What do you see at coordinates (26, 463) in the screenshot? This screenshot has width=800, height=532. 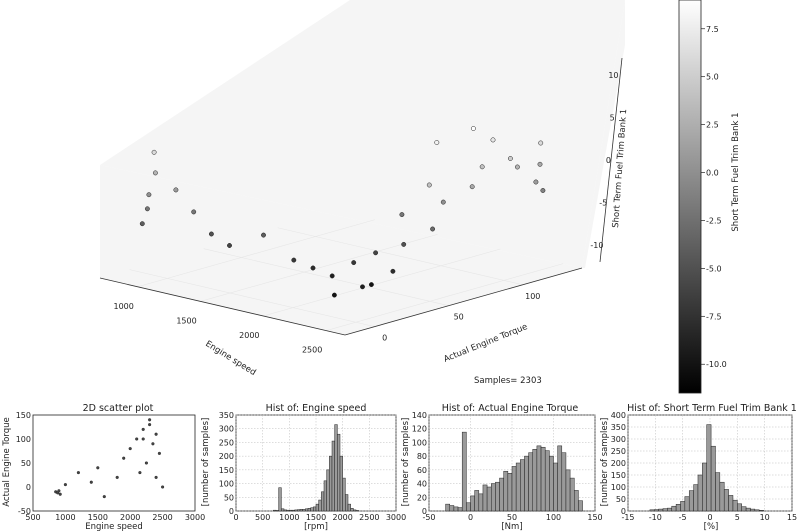 I see `scatter-2d-y-tick: 50` at bounding box center [26, 463].